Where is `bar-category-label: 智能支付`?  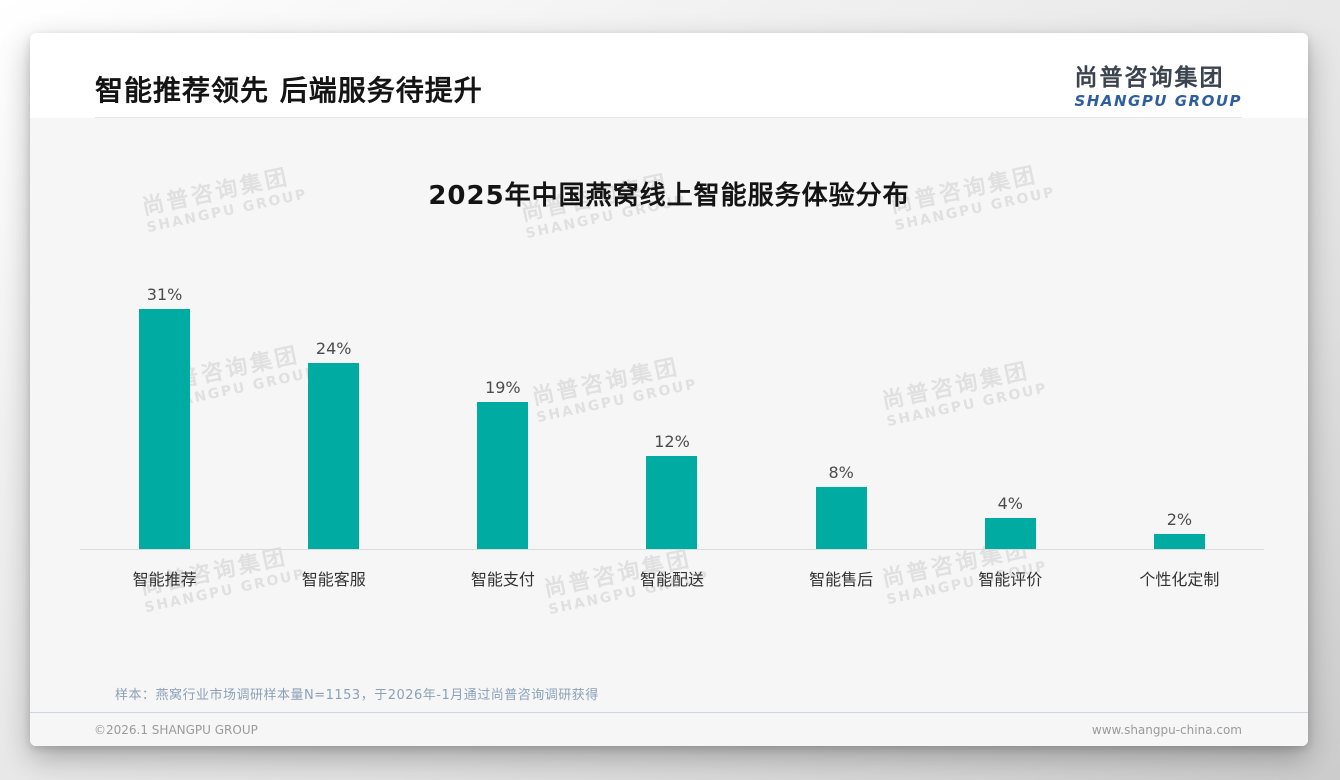 bar-category-label: 智能支付 is located at coordinates (502, 579).